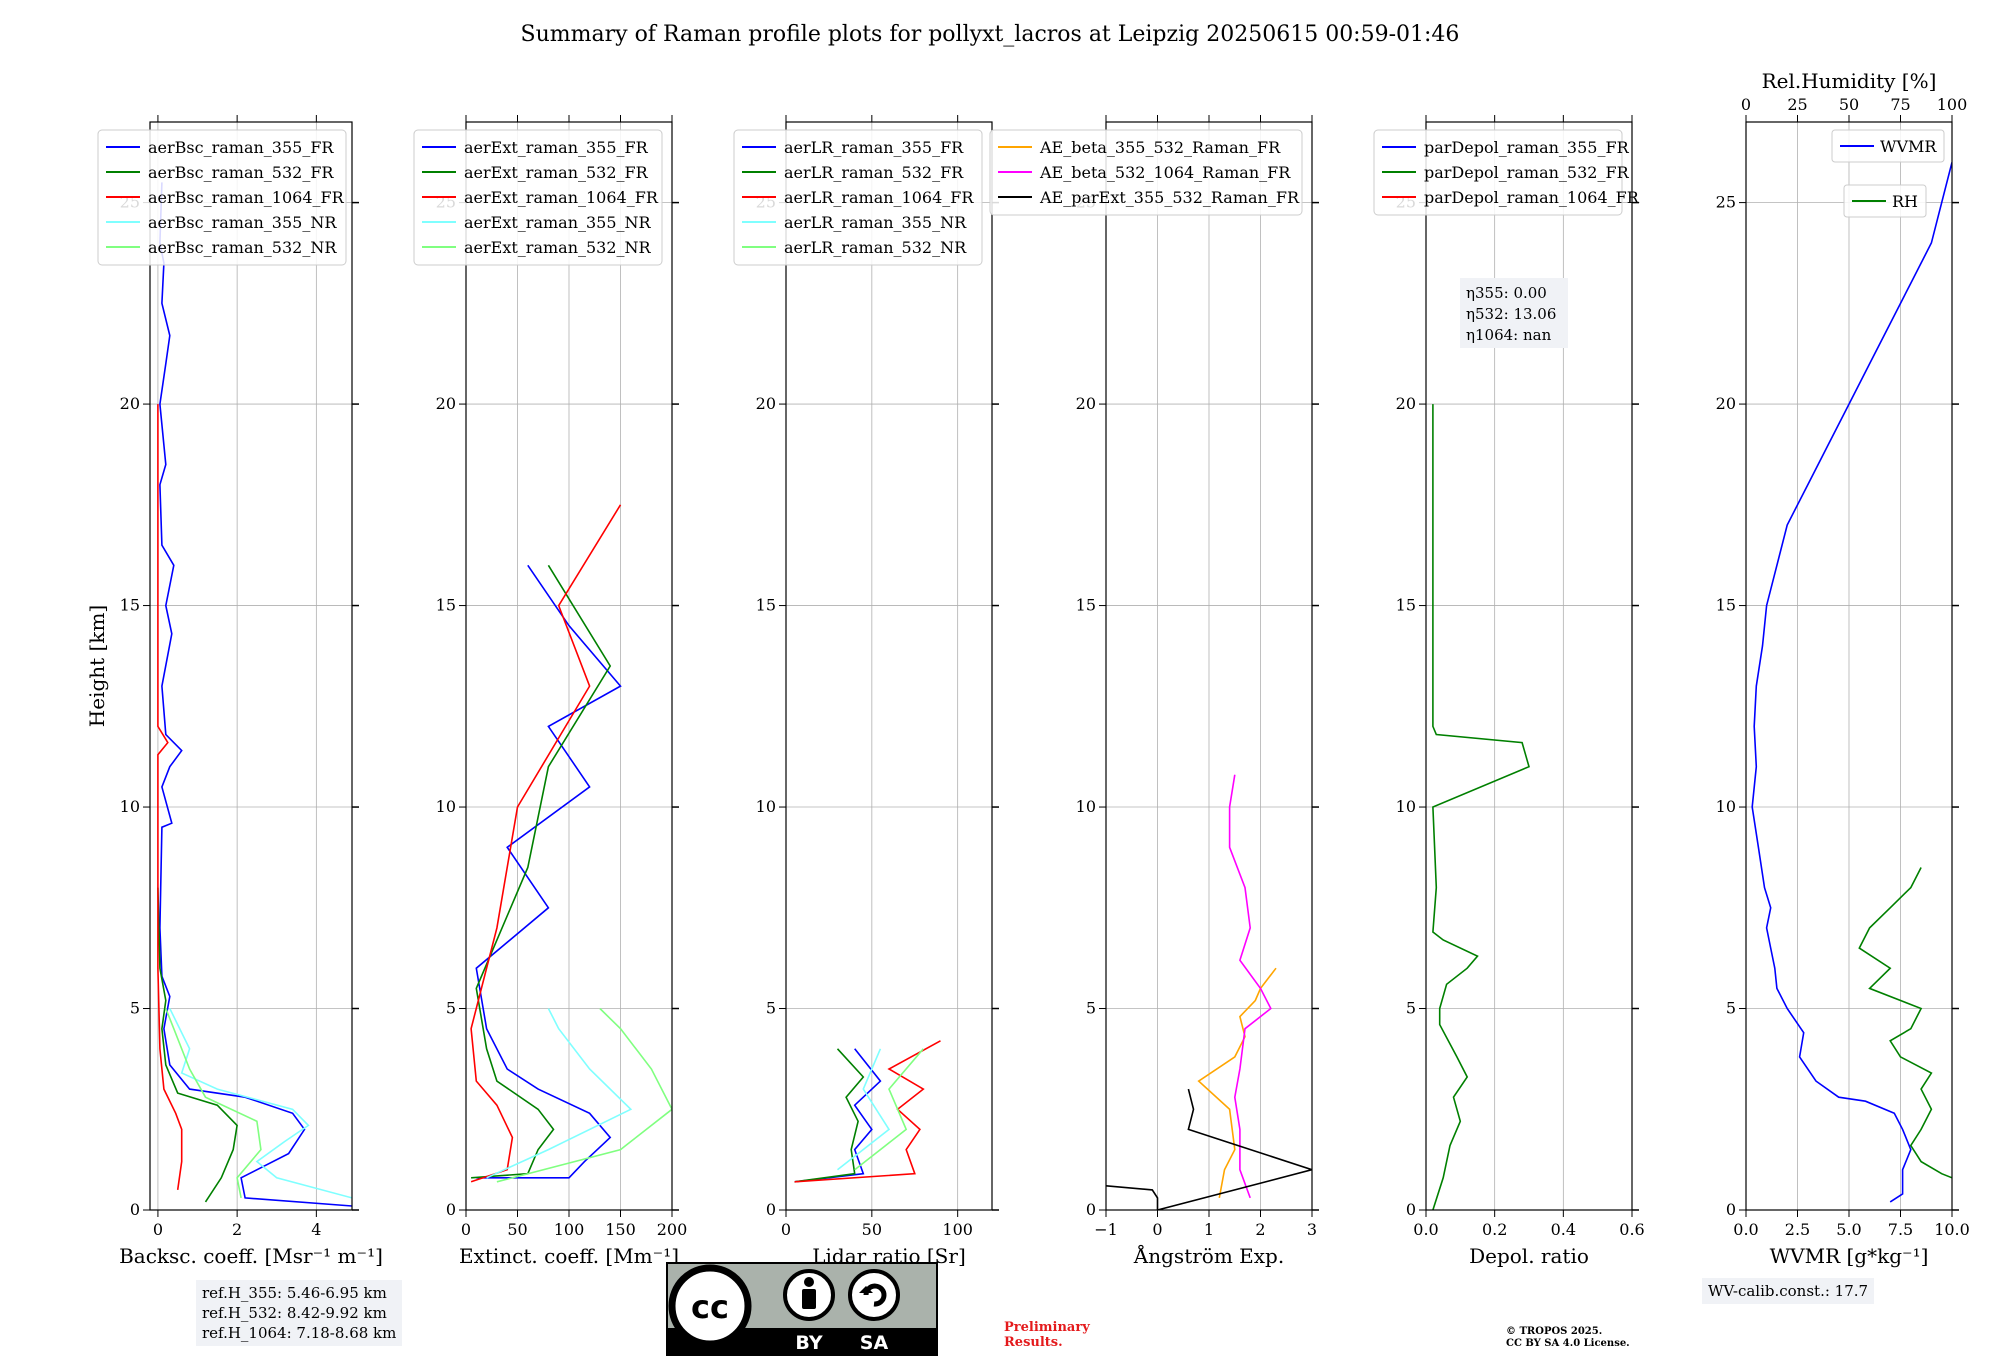 The image size is (2000, 1360). I want to click on legend-label: parDepol_raman_532_FR, so click(1527, 172).